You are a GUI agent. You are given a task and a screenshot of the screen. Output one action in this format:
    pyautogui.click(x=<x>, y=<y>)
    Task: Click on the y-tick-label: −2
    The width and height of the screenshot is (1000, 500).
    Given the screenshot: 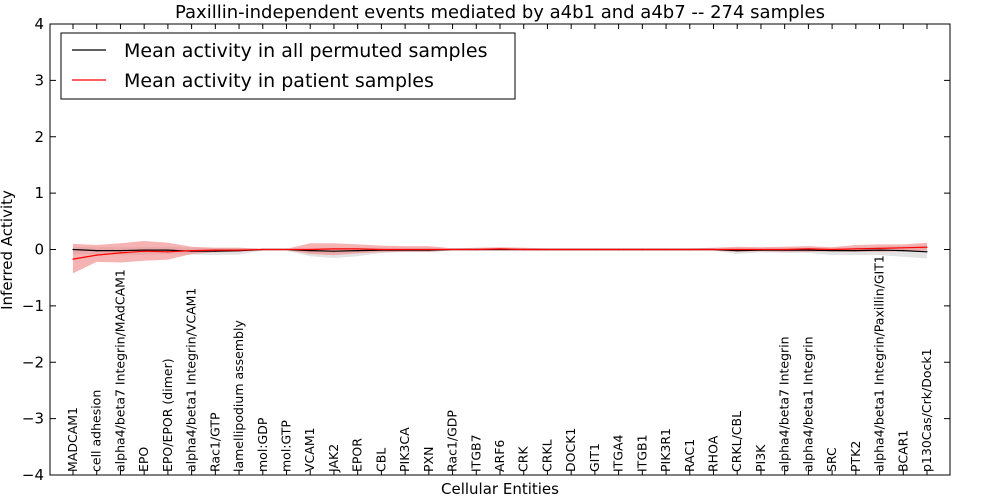 What is the action you would take?
    pyautogui.click(x=33, y=362)
    